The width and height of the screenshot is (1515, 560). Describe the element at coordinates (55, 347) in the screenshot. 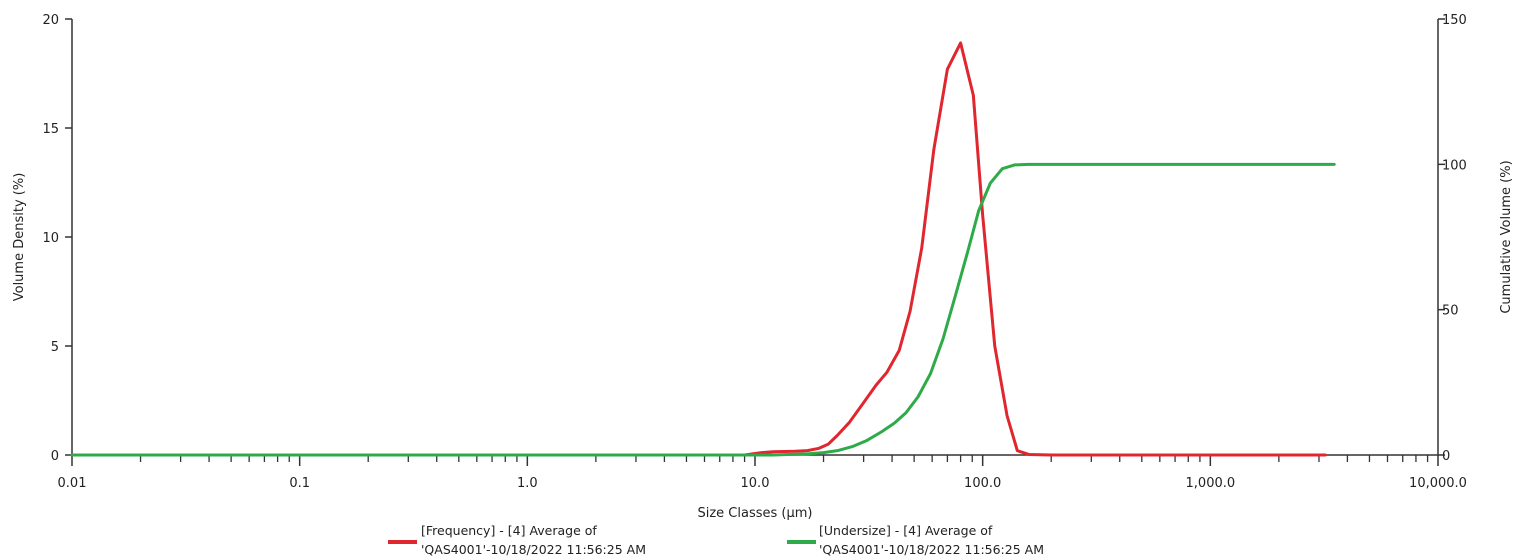

I see `y-tick-label: 5` at that location.